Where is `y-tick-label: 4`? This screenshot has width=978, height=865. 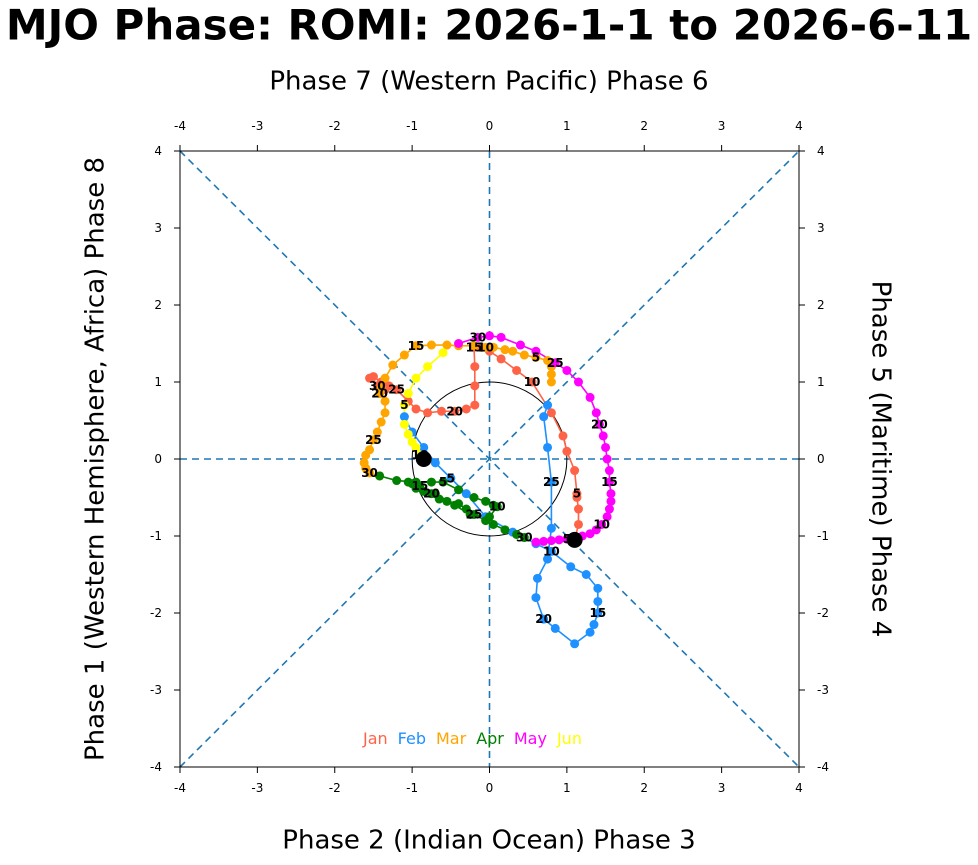
y-tick-label: 4 is located at coordinates (821, 151).